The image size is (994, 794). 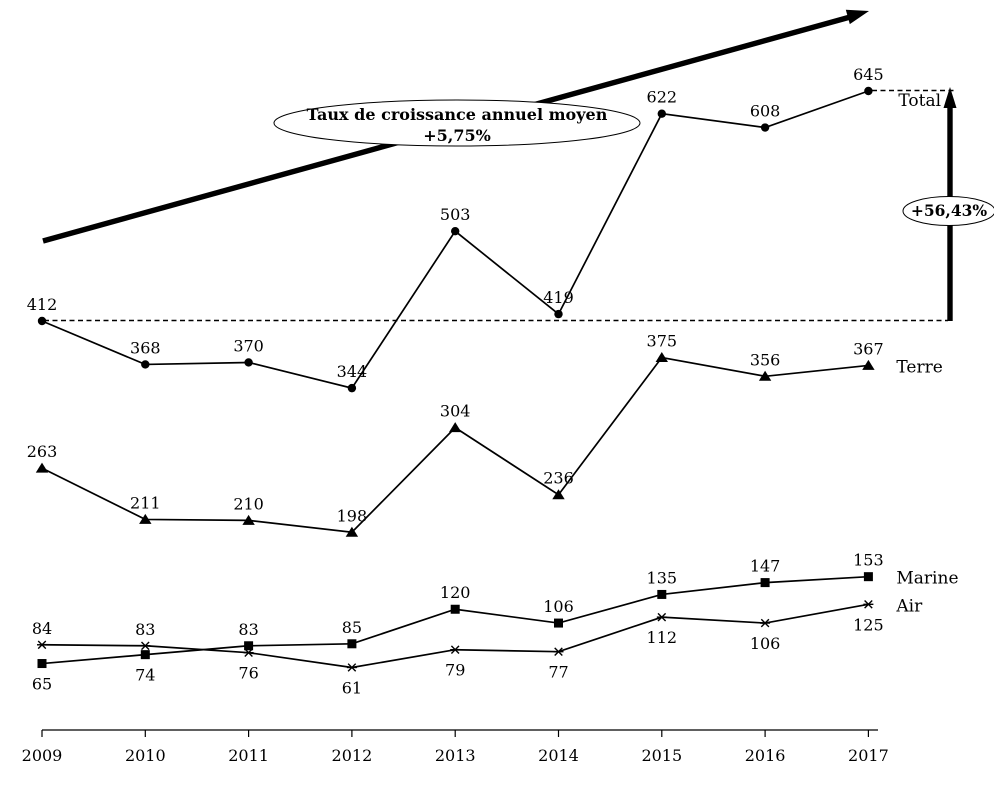 What do you see at coordinates (919, 367) in the screenshot?
I see `series-end-label-terre: Terre` at bounding box center [919, 367].